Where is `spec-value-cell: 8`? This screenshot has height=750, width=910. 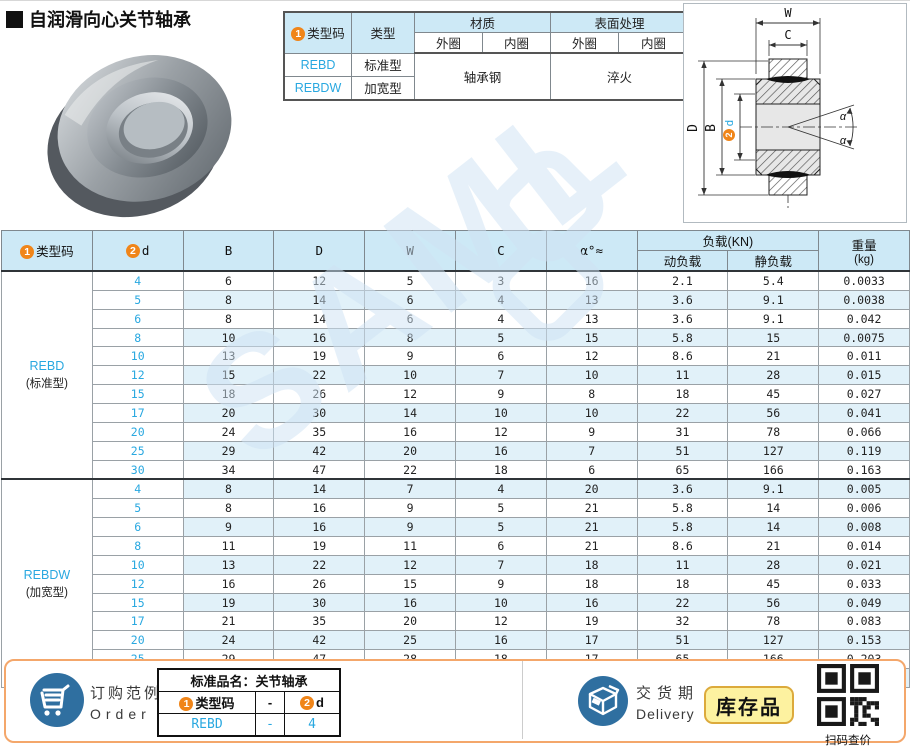 spec-value-cell: 8 is located at coordinates (410, 337).